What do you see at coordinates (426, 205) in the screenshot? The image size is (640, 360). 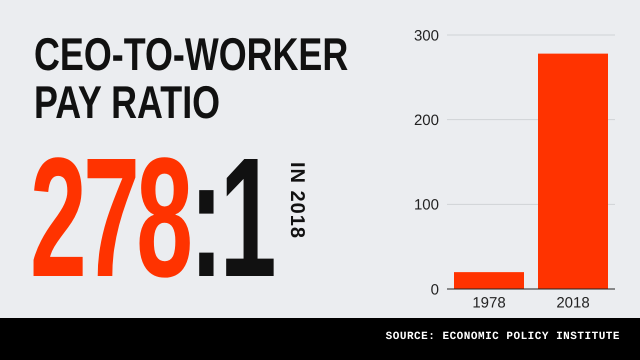 I see `y-tick-label: 100` at bounding box center [426, 205].